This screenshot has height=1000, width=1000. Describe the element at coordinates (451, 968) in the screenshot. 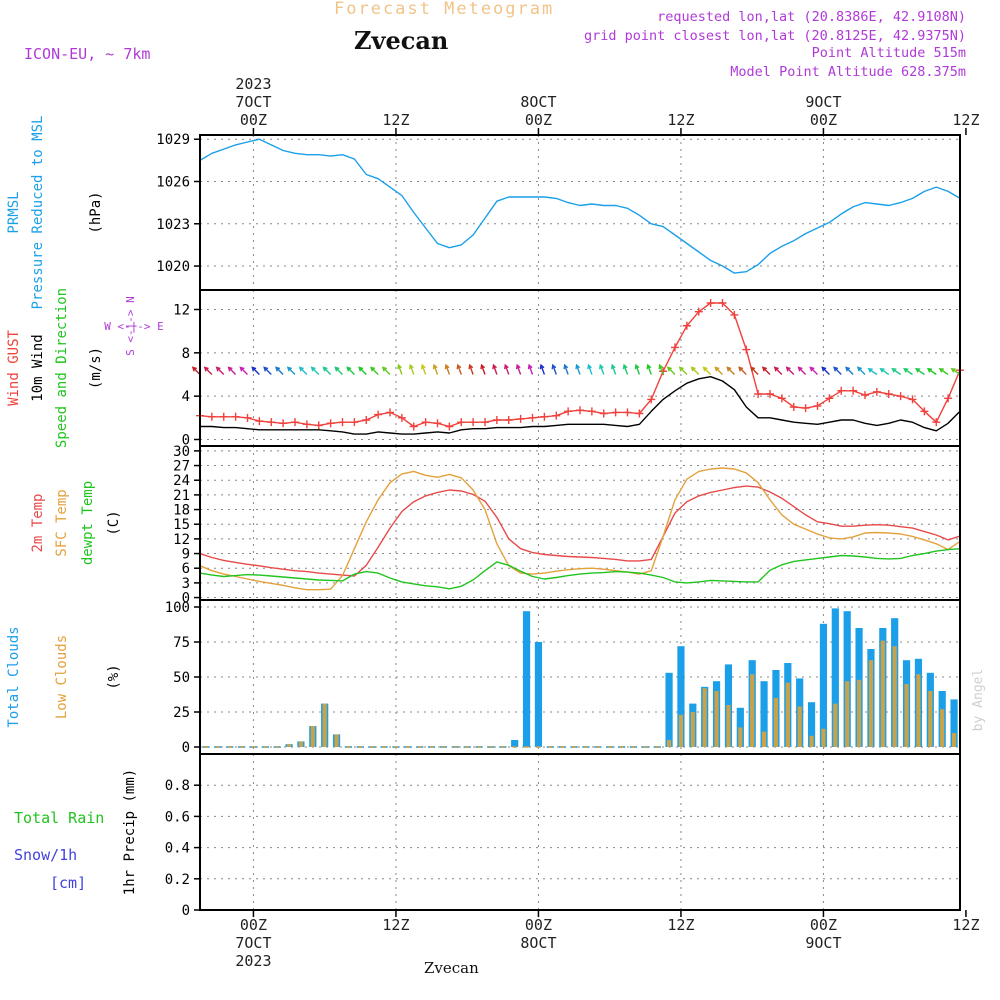

I see `footer-location: Zvecan` at that location.